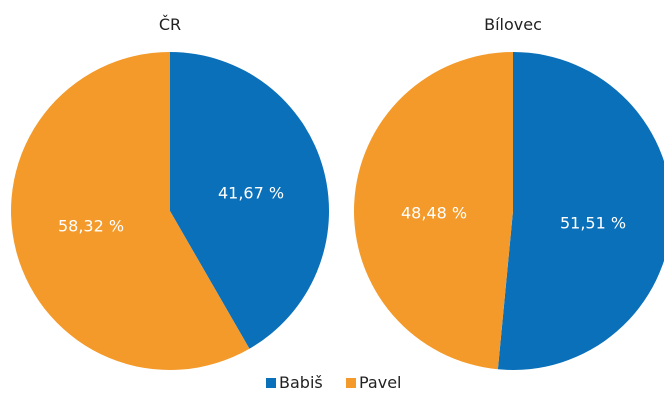 Image resolution: width=664 pixels, height=398 pixels. What do you see at coordinates (334, 382) in the screenshot?
I see `legend: Babiš Pavel` at bounding box center [334, 382].